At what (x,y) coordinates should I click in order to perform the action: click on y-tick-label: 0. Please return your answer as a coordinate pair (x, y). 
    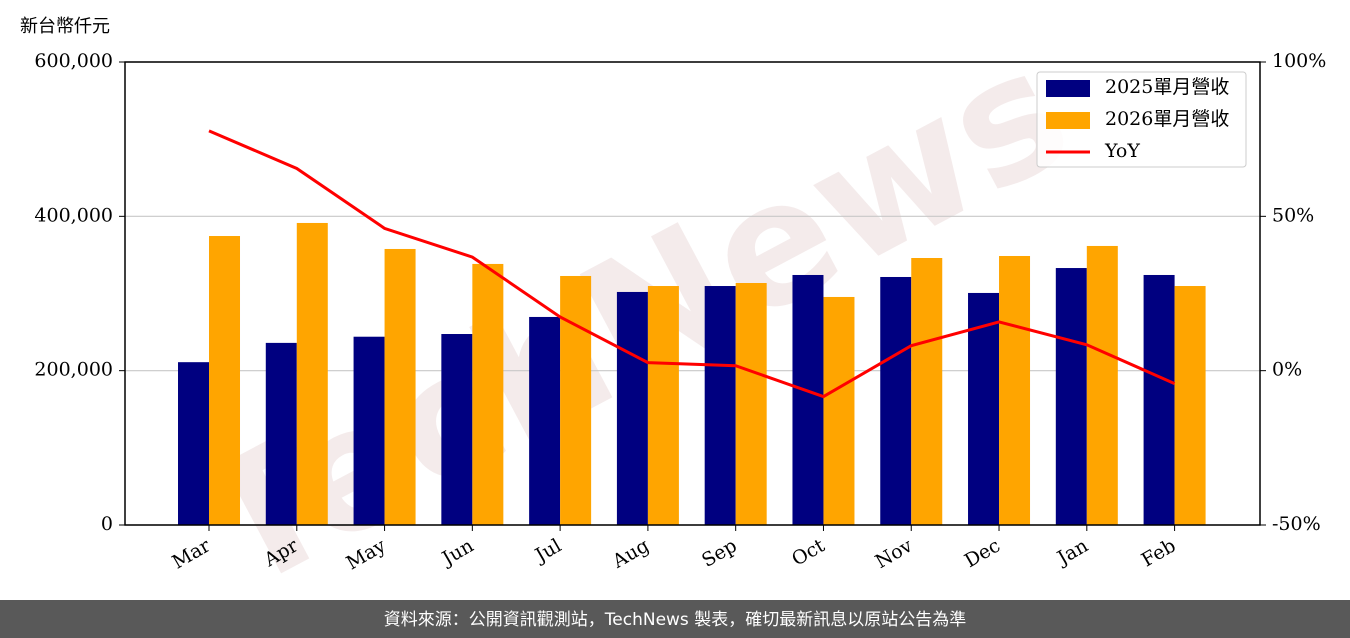
    Looking at the image, I should click on (107, 524).